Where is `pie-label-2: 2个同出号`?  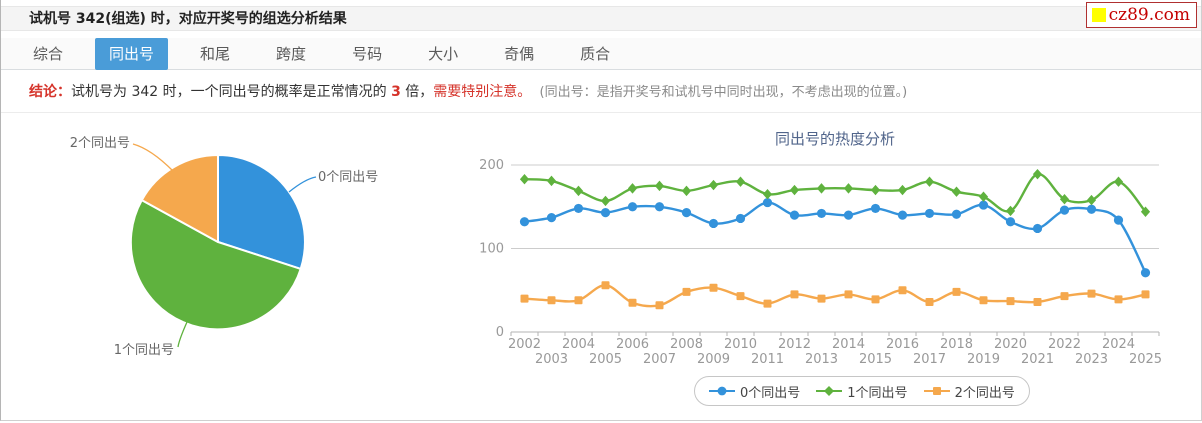 pie-label-2: 2个同出号 is located at coordinates (100, 143).